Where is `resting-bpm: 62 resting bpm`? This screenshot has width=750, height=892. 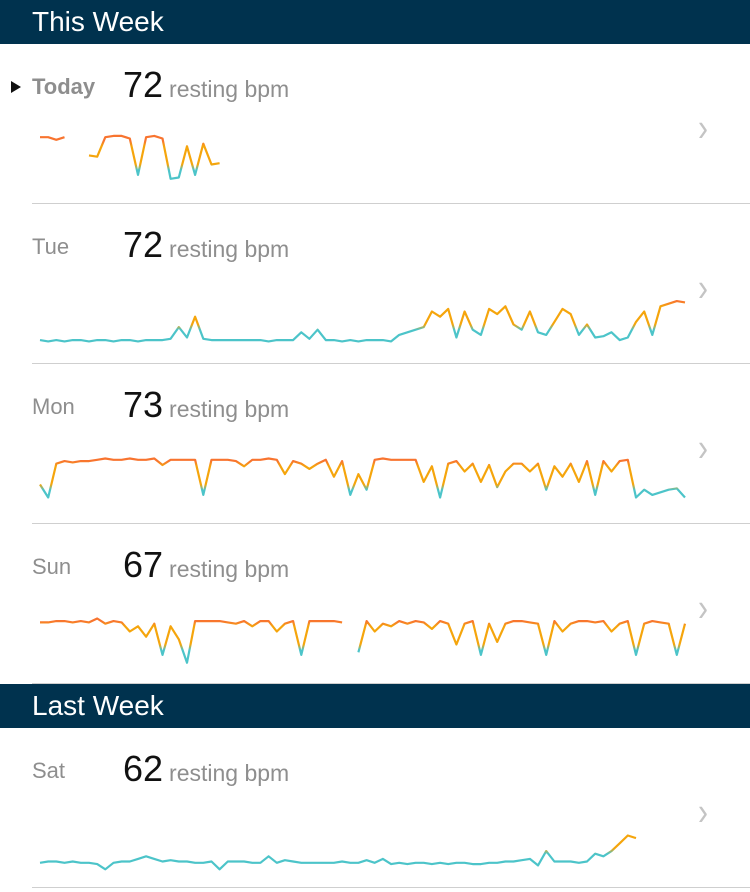
resting-bpm: 62 resting bpm is located at coordinates (206, 769).